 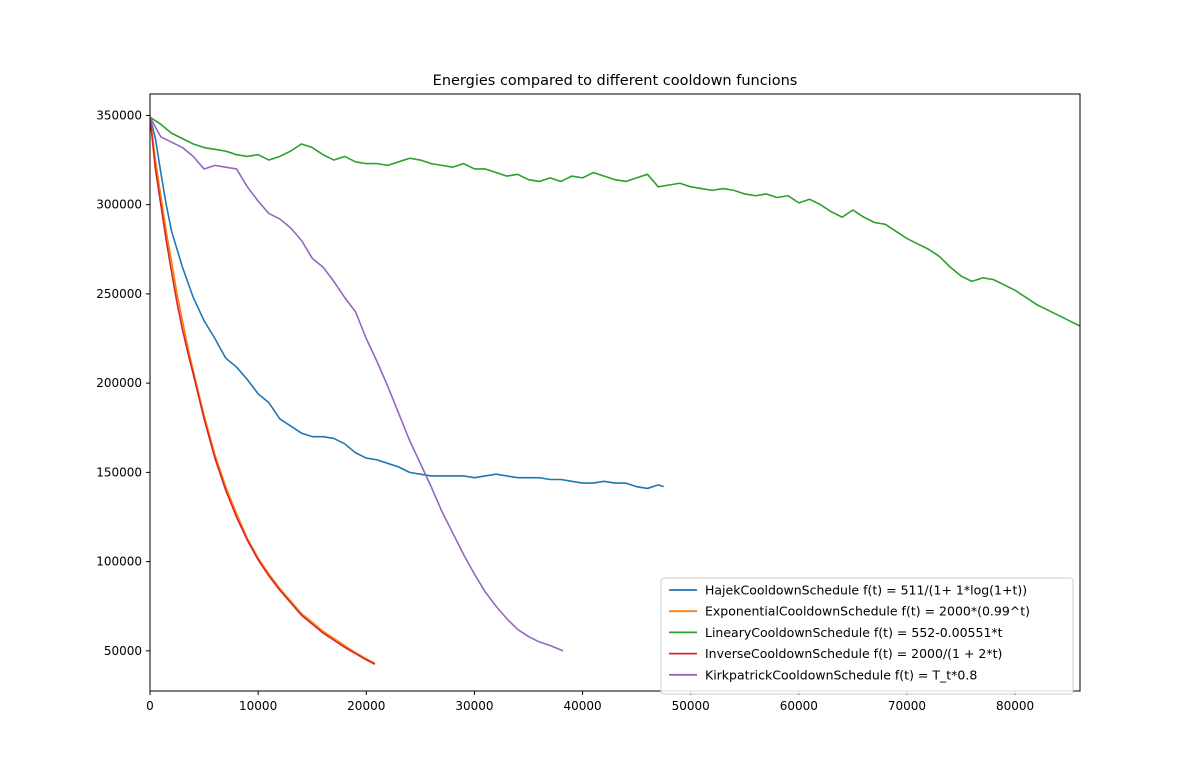 What do you see at coordinates (582, 706) in the screenshot?
I see `x-tick-label: 40000` at bounding box center [582, 706].